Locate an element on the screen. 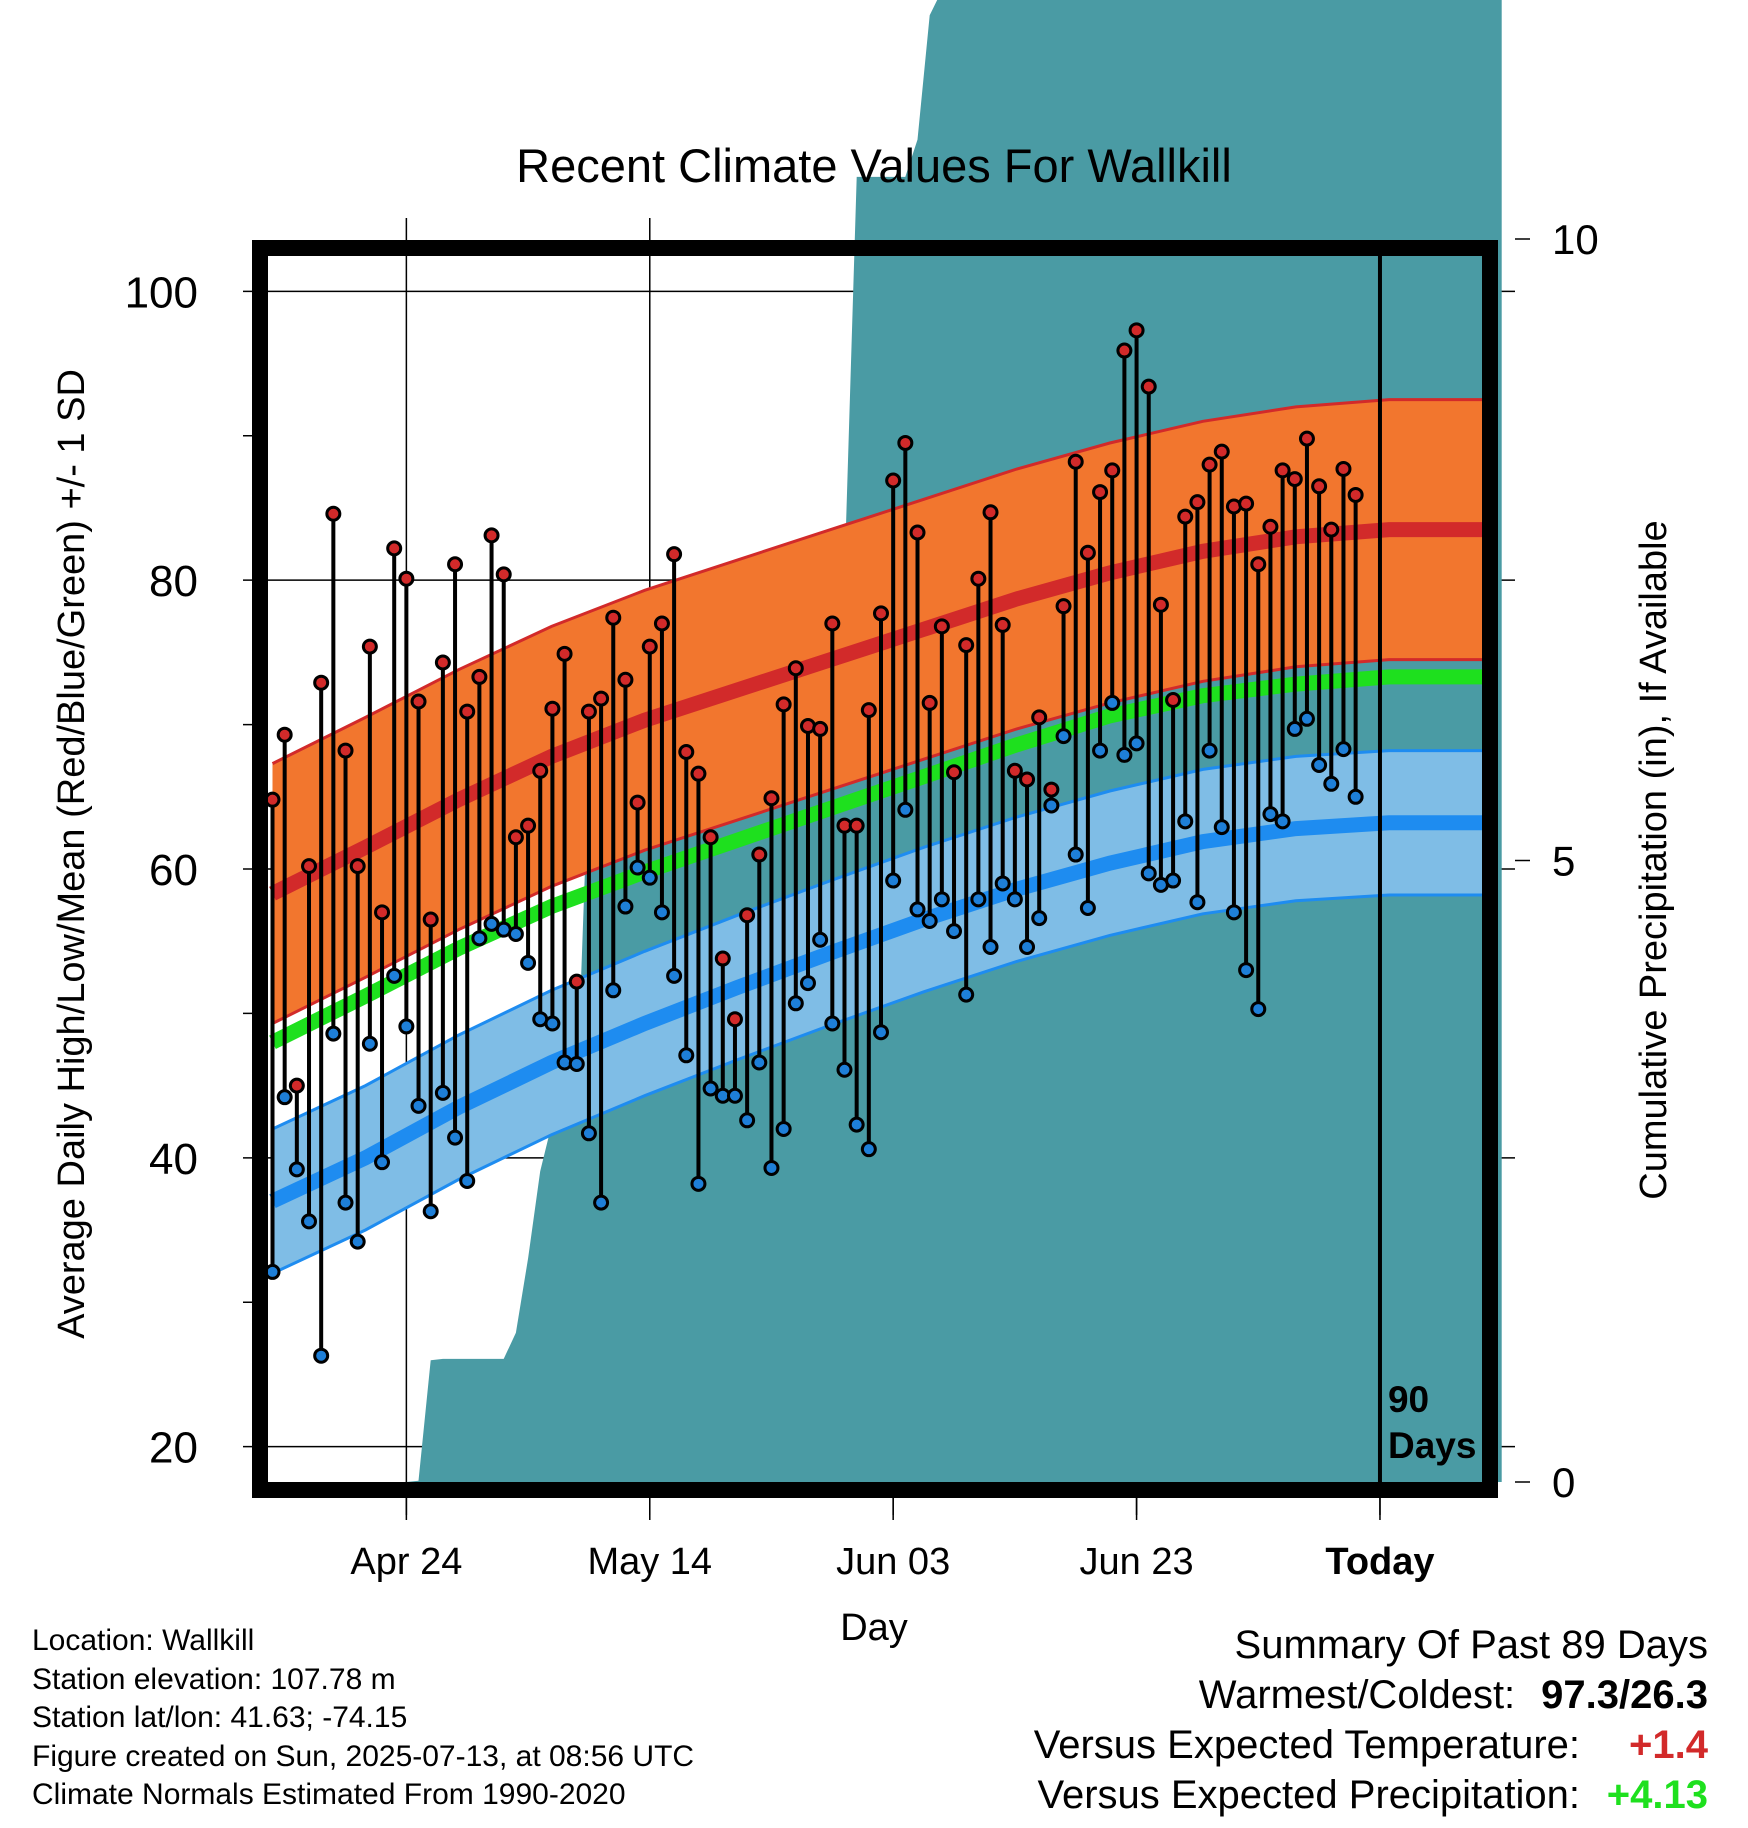 Image resolution: width=1748 pixels, height=1828 pixels. warm-cold-label: Warmest/Coldest: is located at coordinates (1357, 1695).